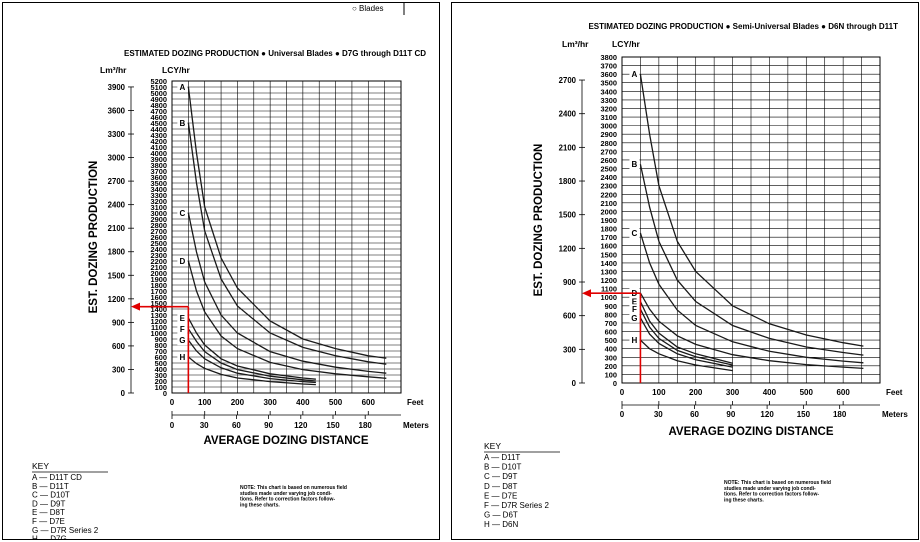  I want to click on y-tick-label-lm3: 300, so click(119, 369).